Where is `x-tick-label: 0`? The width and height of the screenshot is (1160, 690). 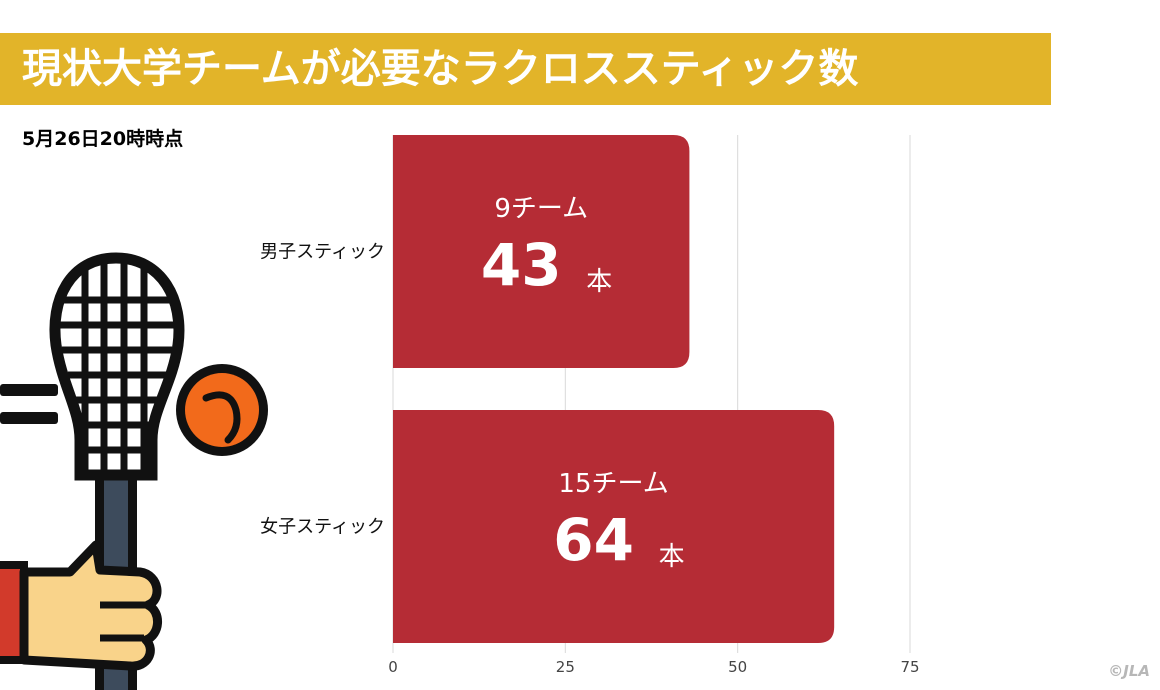 x-tick-label: 0 is located at coordinates (393, 667).